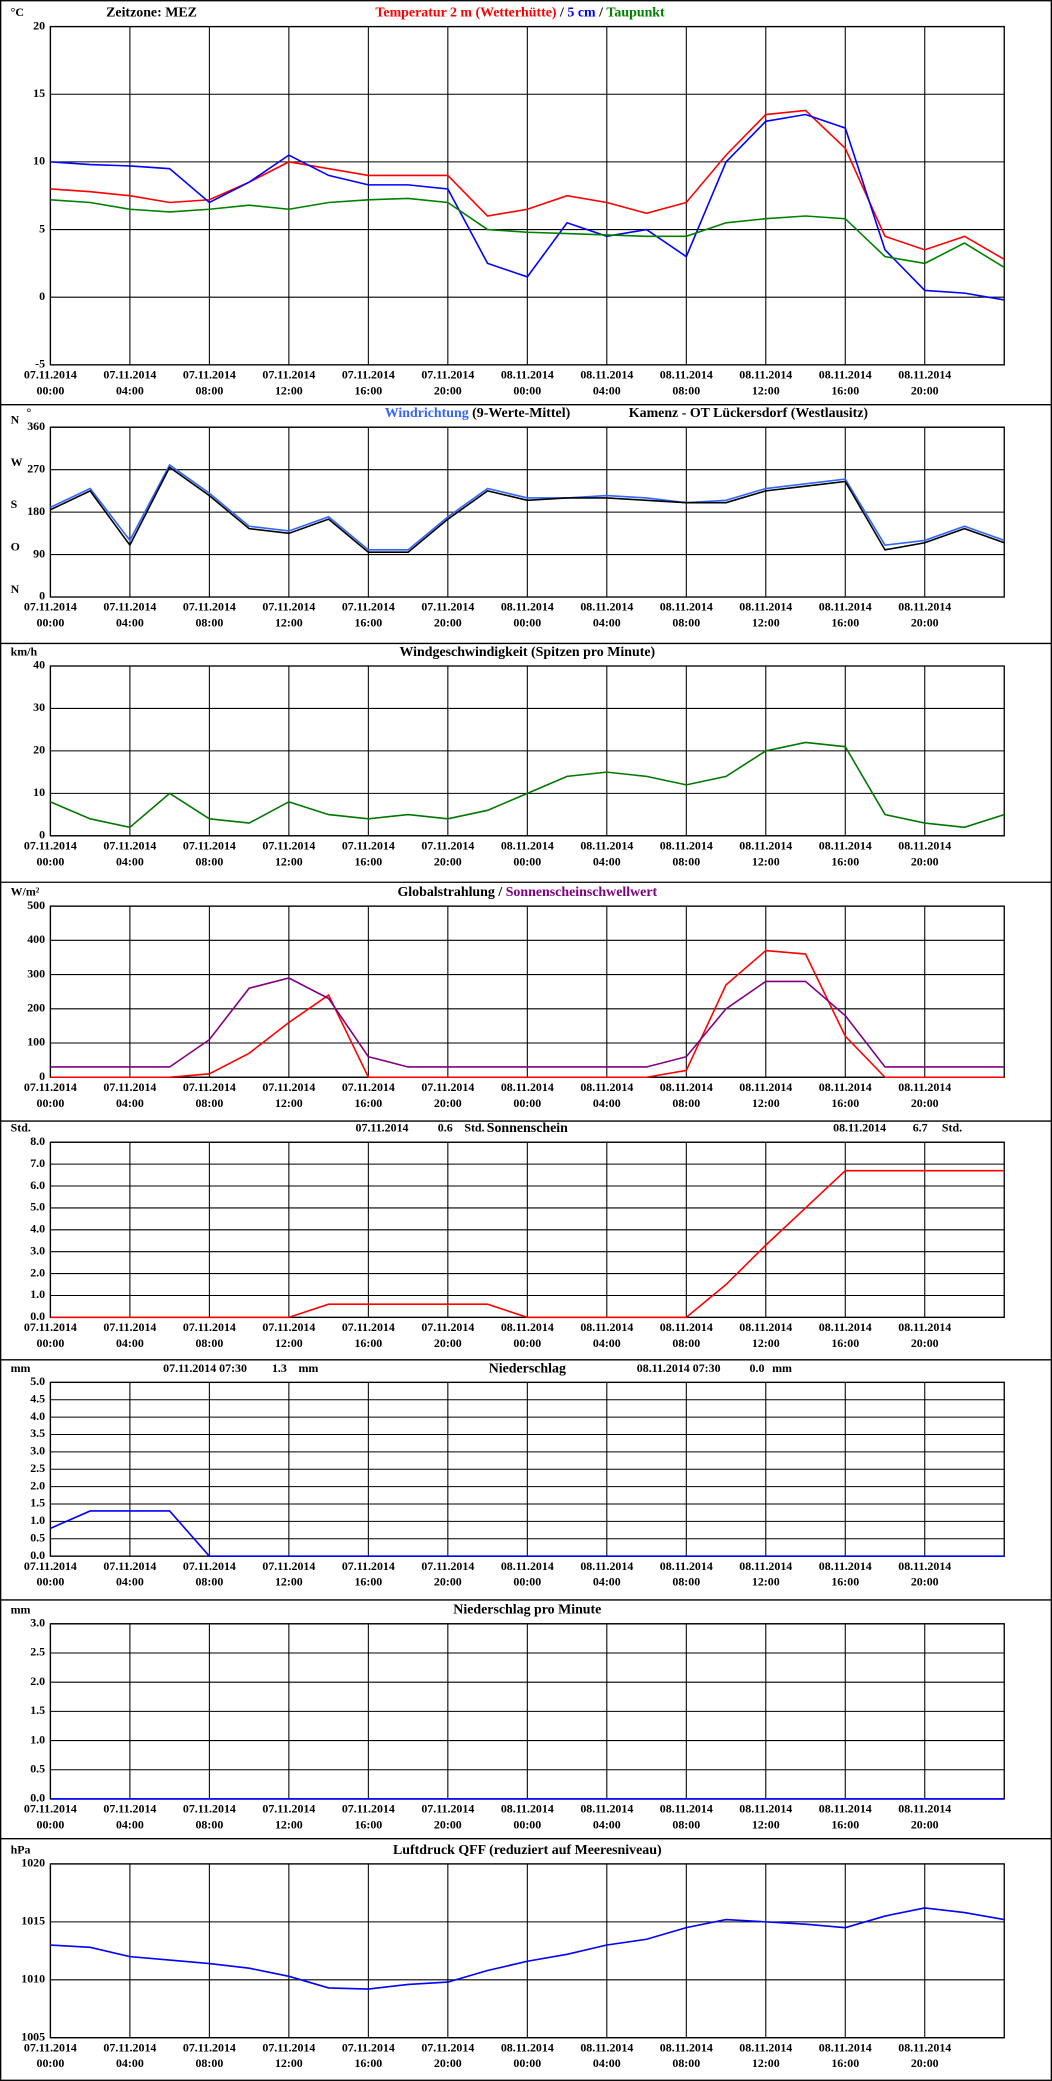  What do you see at coordinates (952, 1128) in the screenshot?
I see `summary-unit: Std.` at bounding box center [952, 1128].